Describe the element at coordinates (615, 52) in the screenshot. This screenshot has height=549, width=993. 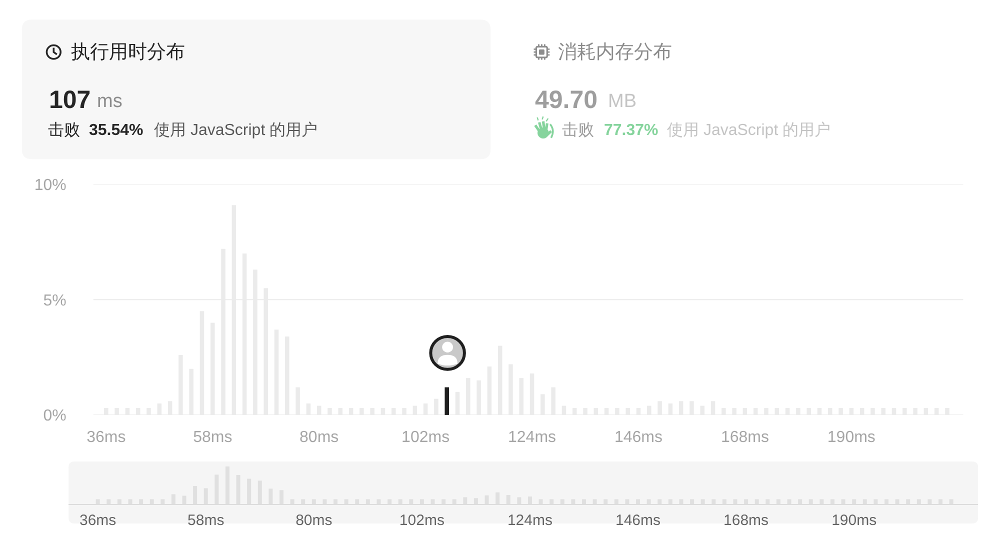
I see `text: 消耗内存分布` at that location.